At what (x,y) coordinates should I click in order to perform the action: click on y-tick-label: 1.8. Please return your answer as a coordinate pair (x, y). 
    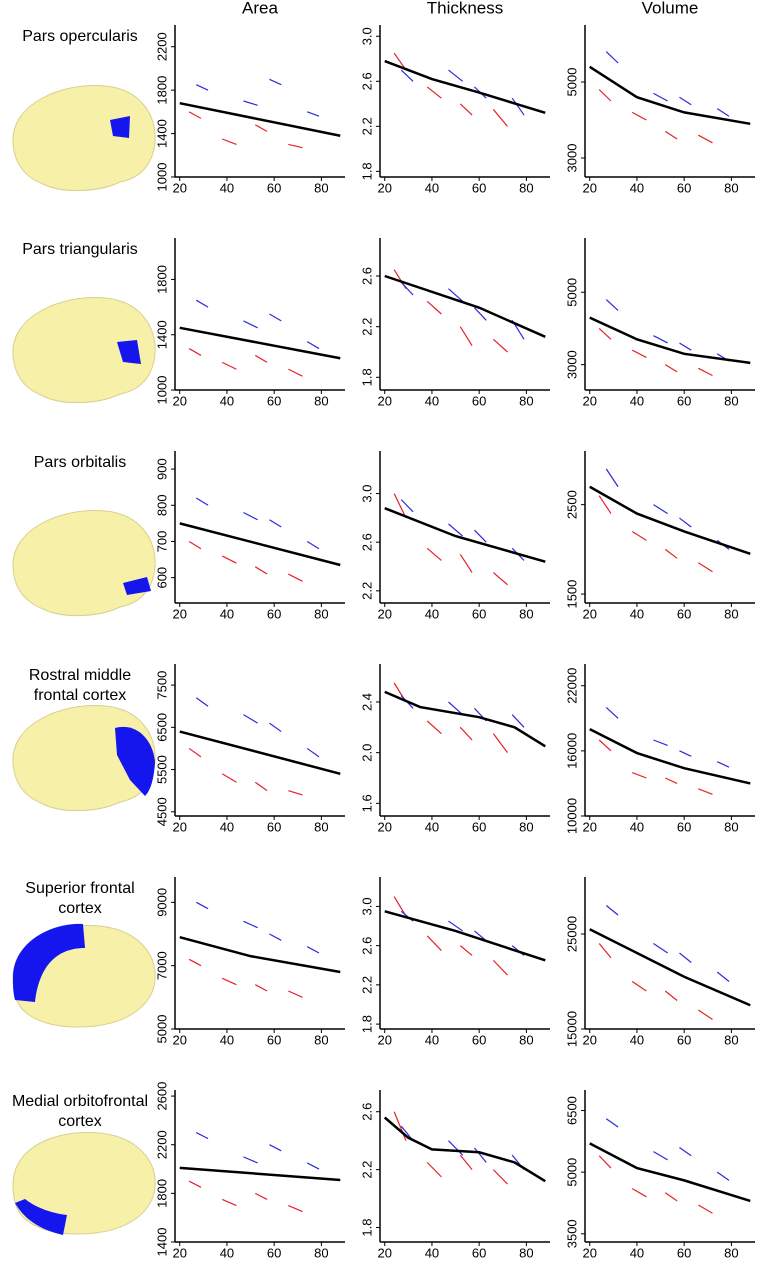
    Looking at the image, I should click on (366, 1227).